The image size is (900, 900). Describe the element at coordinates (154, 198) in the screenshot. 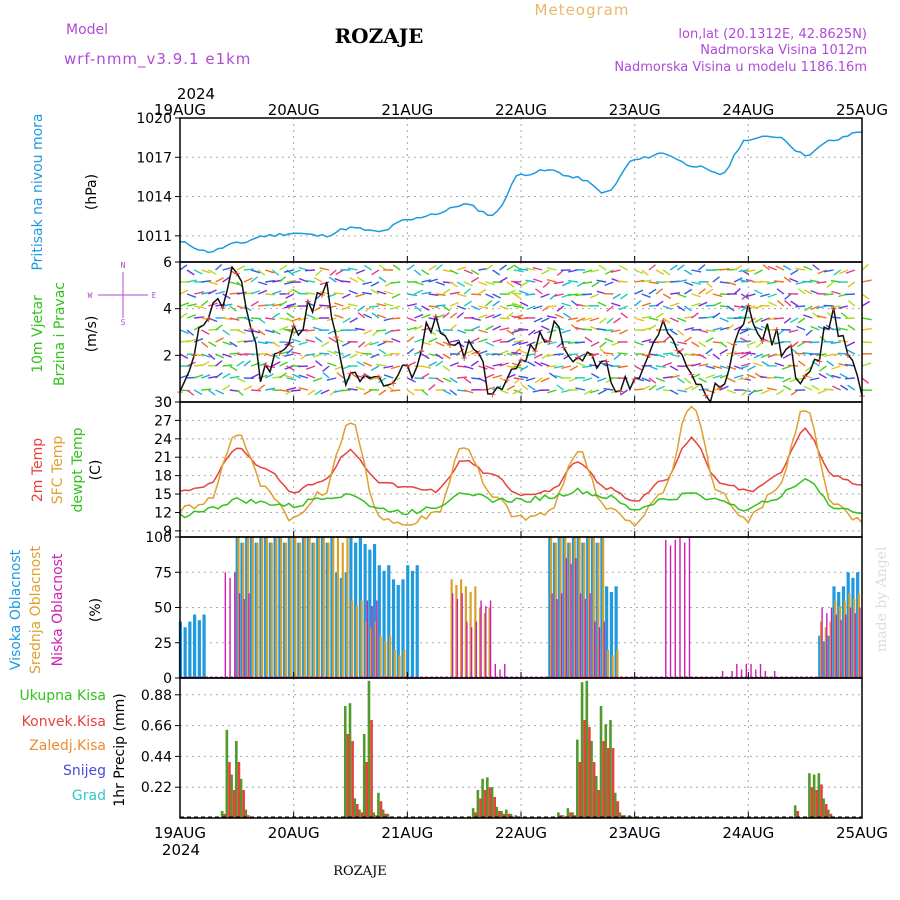

I see `pressure-tick-label: 1014` at that location.